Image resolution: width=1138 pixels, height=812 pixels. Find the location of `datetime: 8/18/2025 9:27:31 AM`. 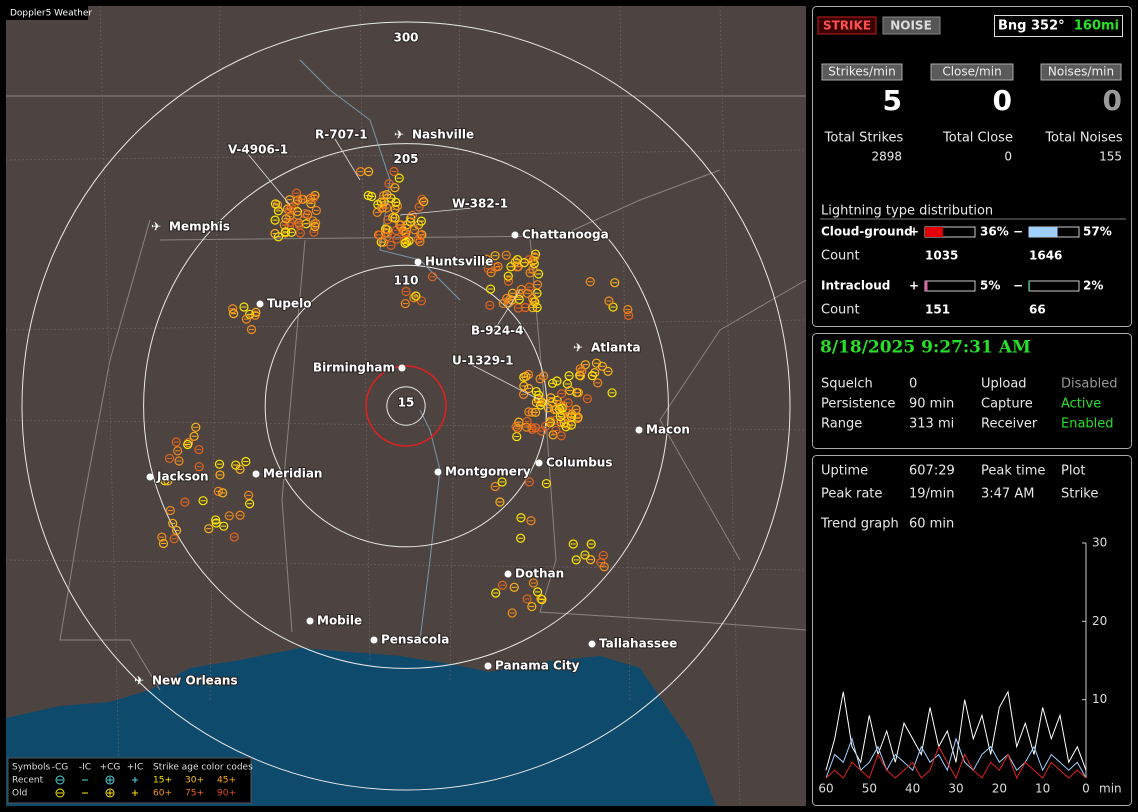

datetime: 8/18/2025 9:27:31 AM is located at coordinates (925, 348).